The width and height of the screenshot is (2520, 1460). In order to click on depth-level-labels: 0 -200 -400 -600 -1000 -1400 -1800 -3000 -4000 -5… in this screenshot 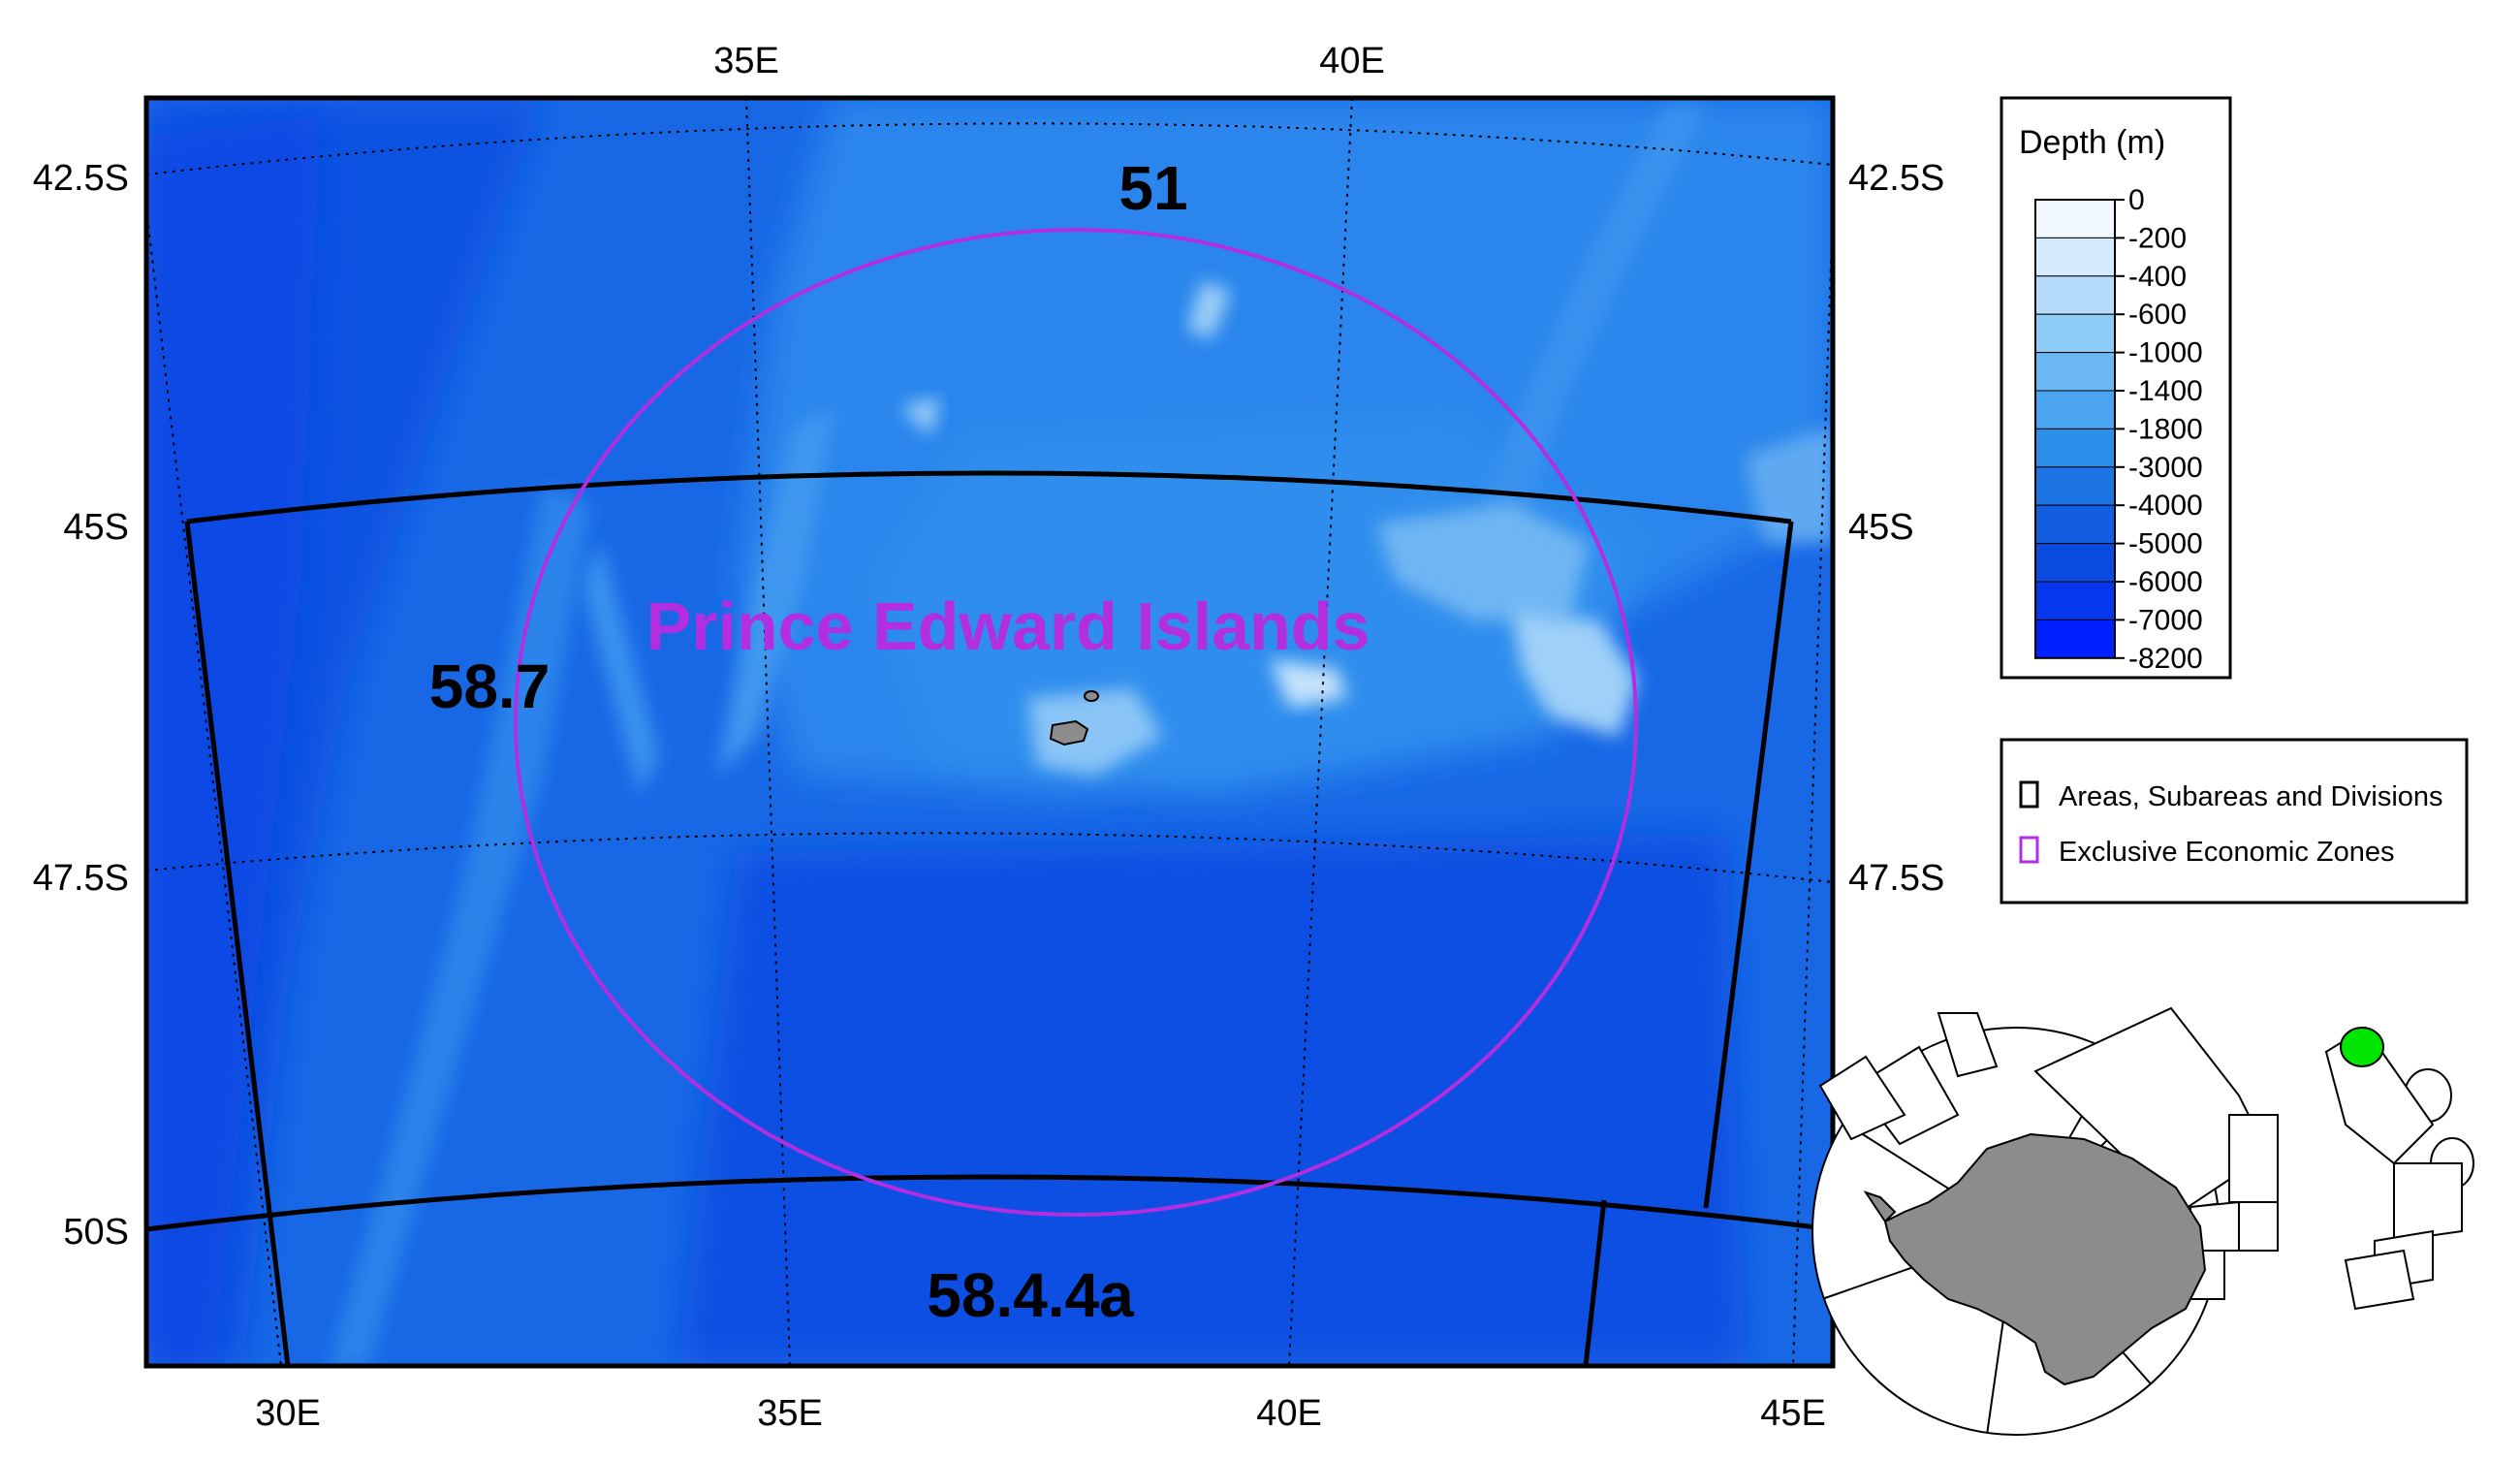, I will do `click(2165, 430)`.